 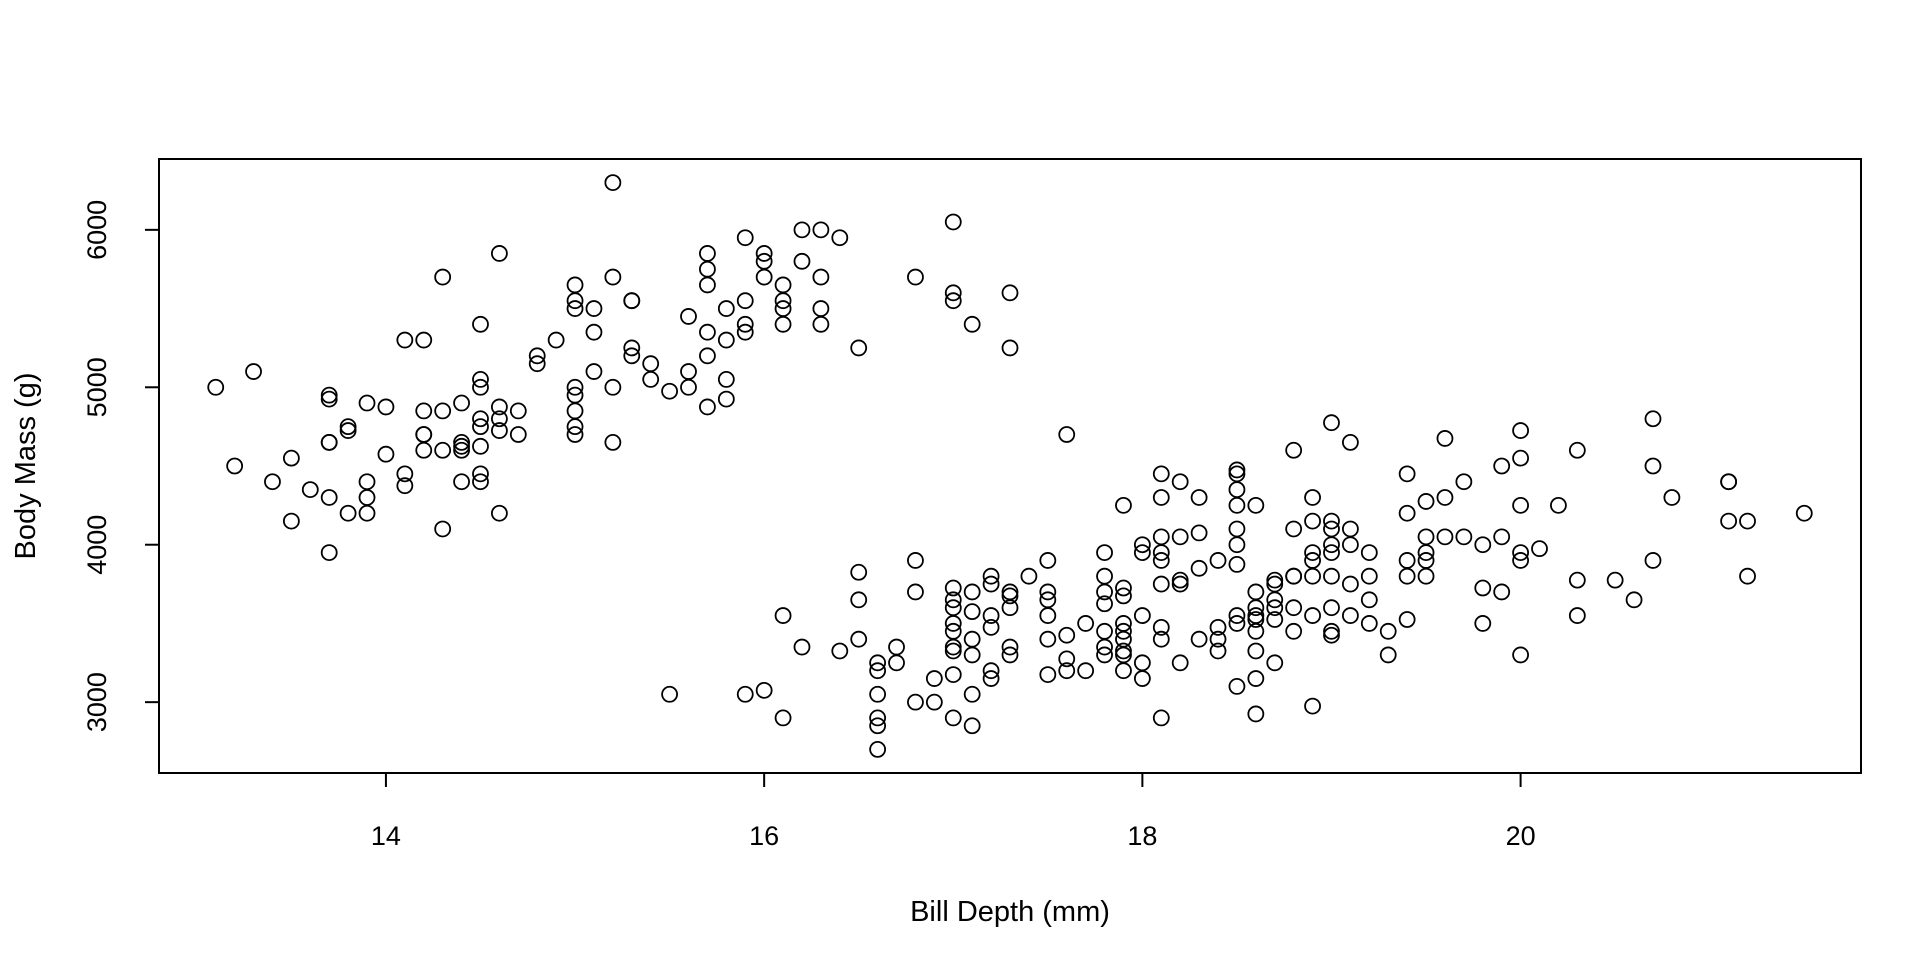 I want to click on y-tick-label: 4000, so click(x=97, y=545).